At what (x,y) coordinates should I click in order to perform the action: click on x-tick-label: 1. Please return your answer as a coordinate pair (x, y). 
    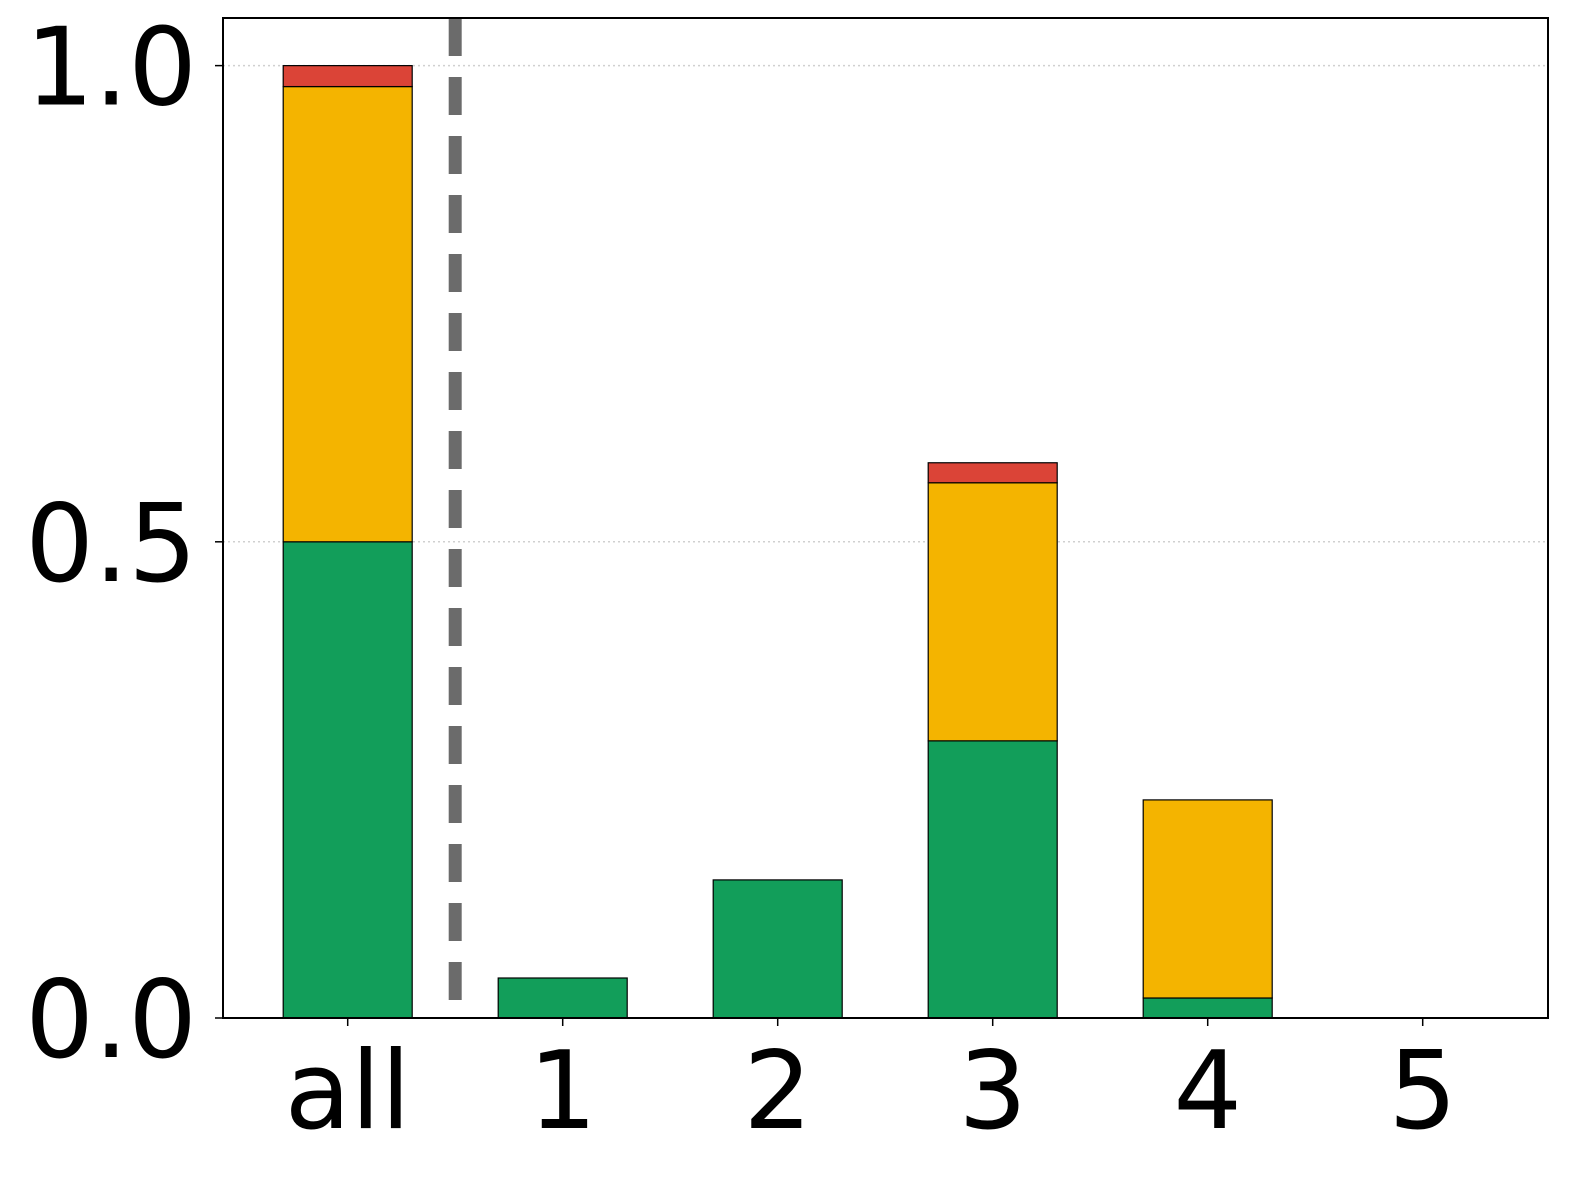
    Looking at the image, I should click on (562, 1091).